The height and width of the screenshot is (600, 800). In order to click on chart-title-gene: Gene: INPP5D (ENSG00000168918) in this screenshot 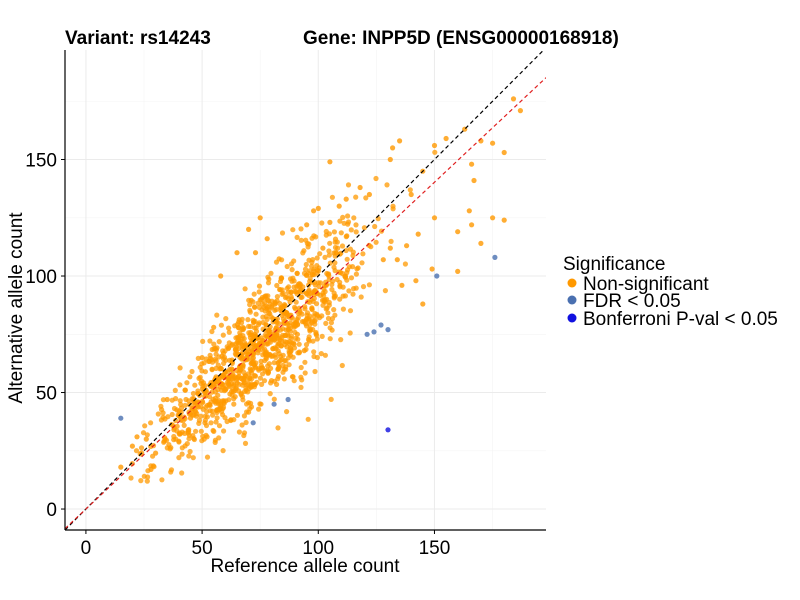, I will do `click(461, 38)`.